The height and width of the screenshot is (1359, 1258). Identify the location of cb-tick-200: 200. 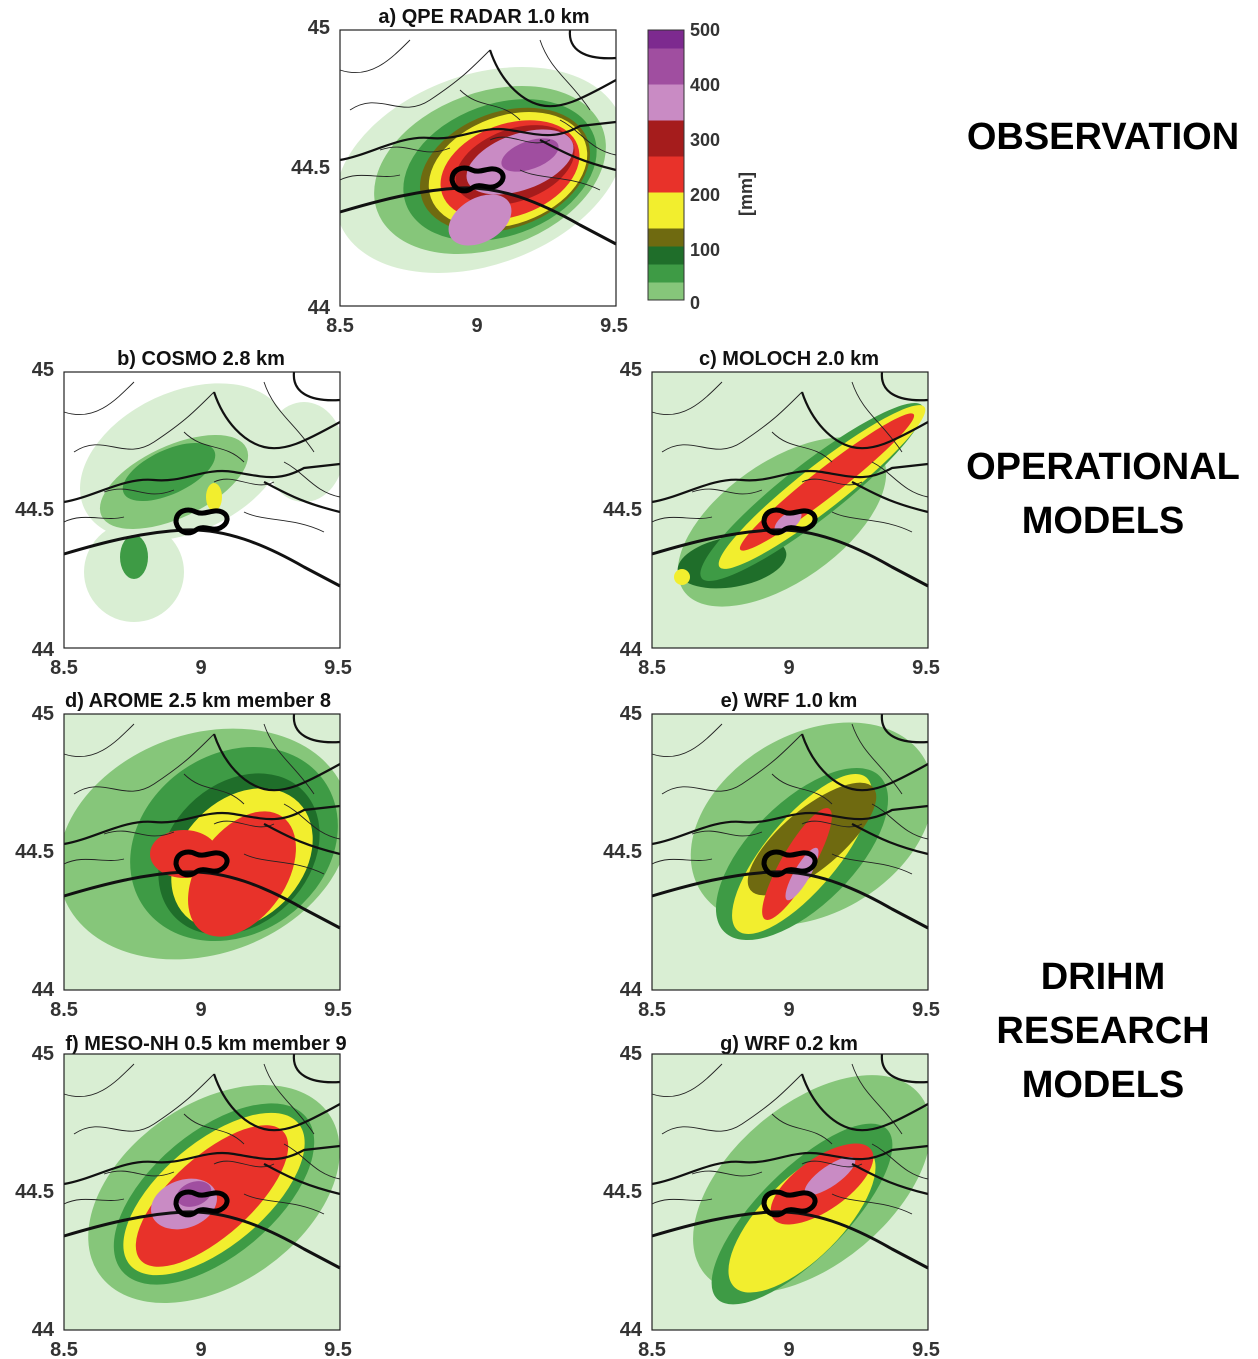
(705, 195).